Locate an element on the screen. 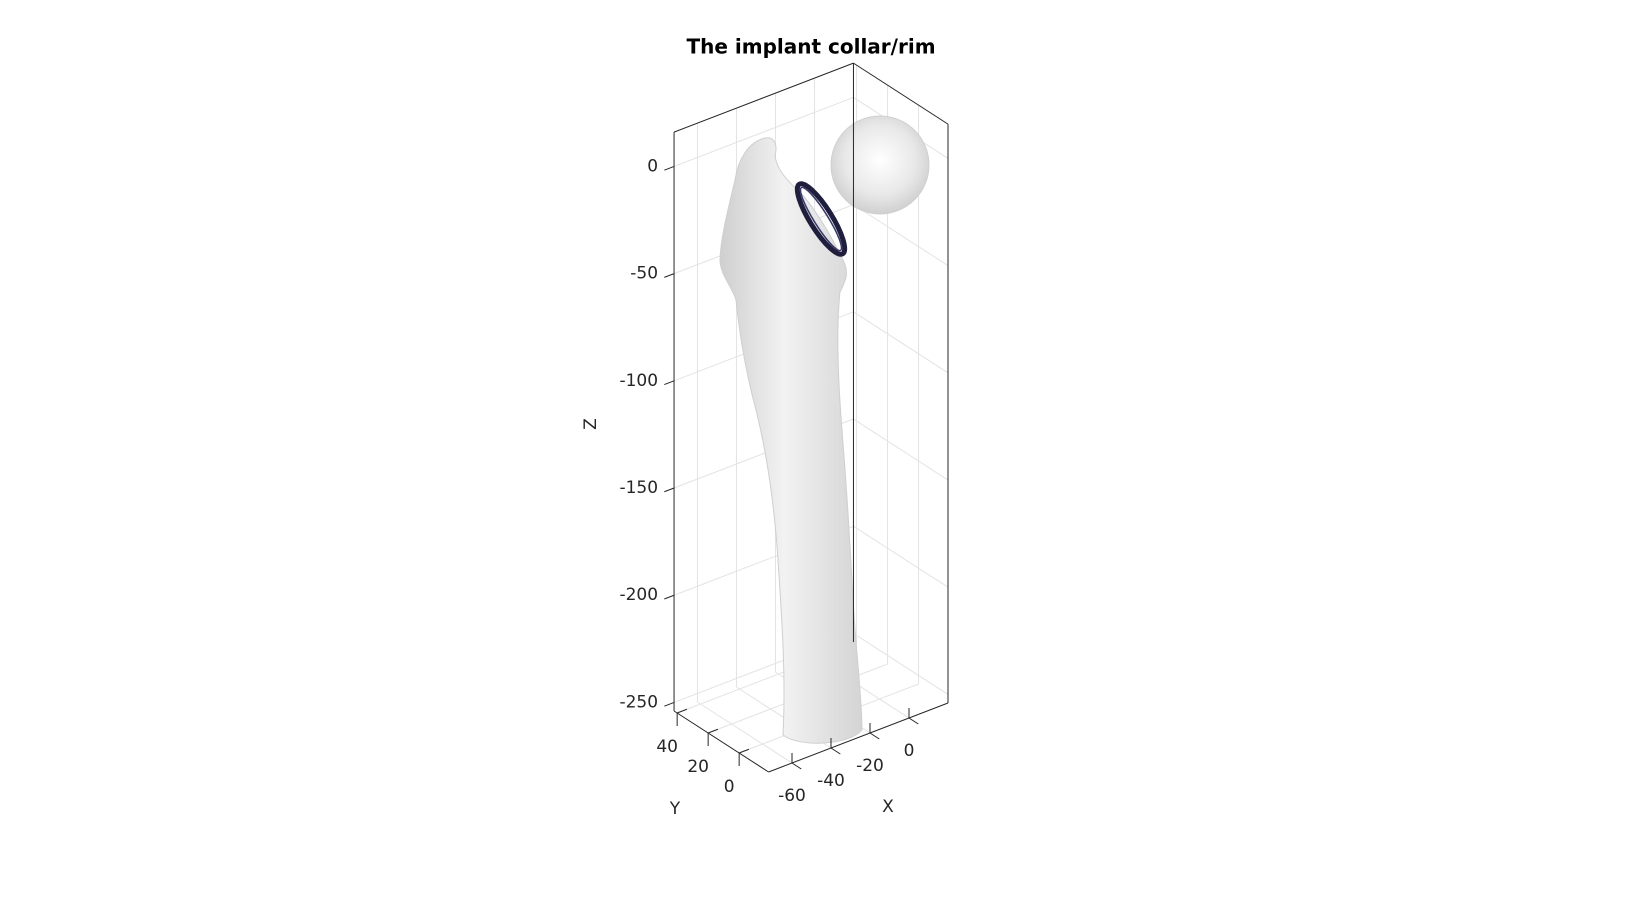 Image resolution: width=1642 pixels, height=911 pixels. x-tick-label: 0 is located at coordinates (909, 751).